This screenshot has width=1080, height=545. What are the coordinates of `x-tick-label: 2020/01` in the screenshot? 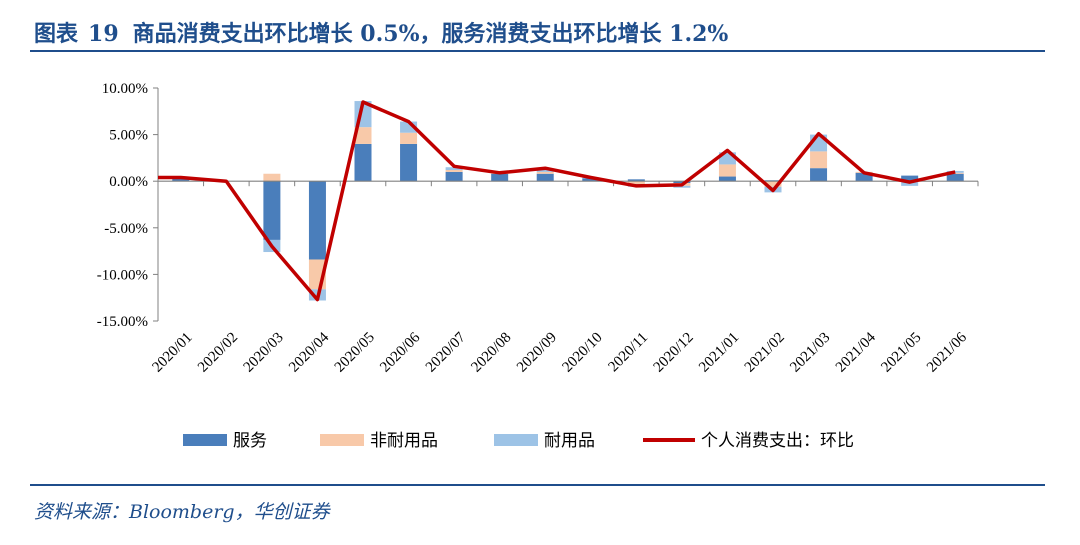 It's located at (173, 353).